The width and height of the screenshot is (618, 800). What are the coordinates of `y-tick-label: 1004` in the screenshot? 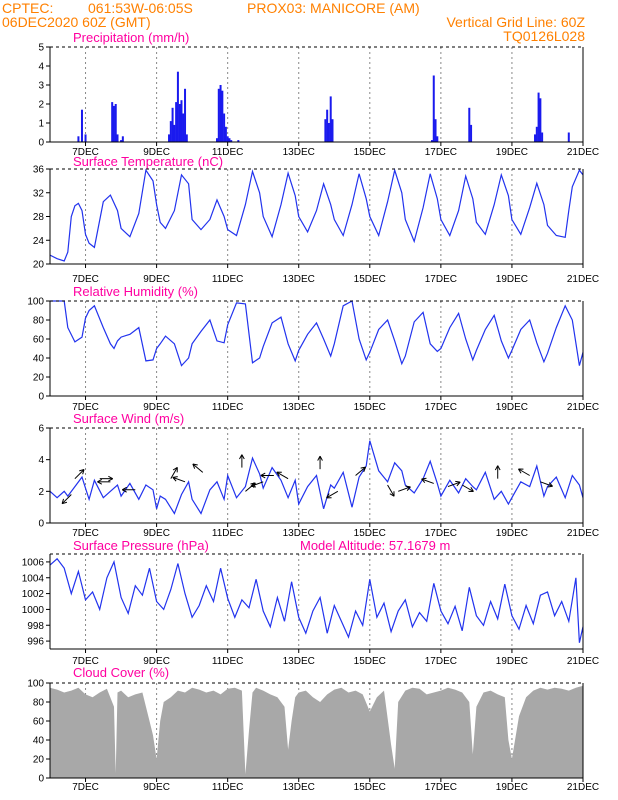 It's located at (33, 578).